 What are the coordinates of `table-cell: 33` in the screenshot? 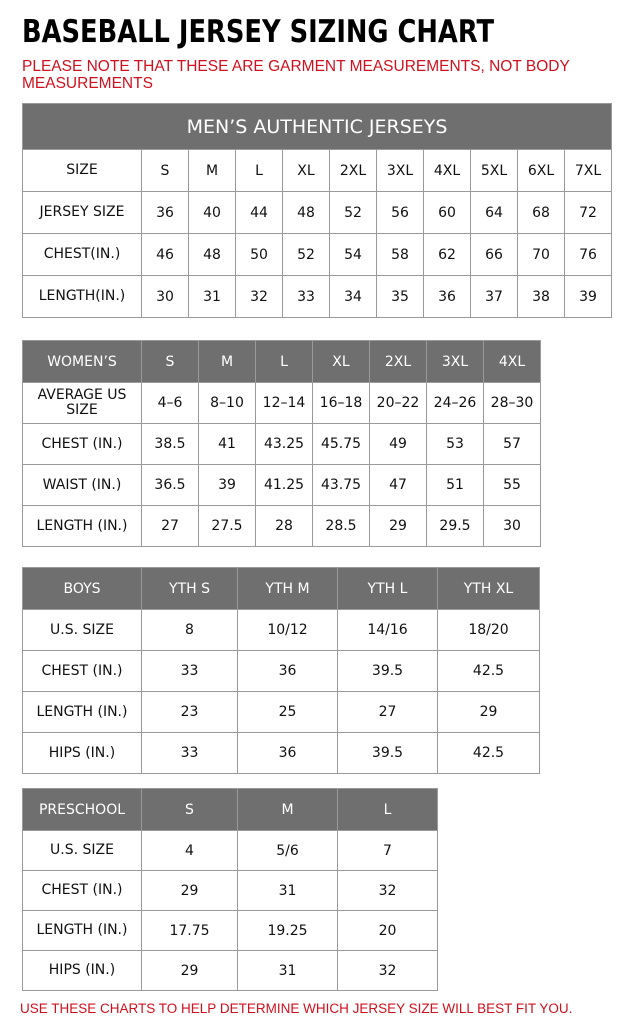 It's located at (189, 671).